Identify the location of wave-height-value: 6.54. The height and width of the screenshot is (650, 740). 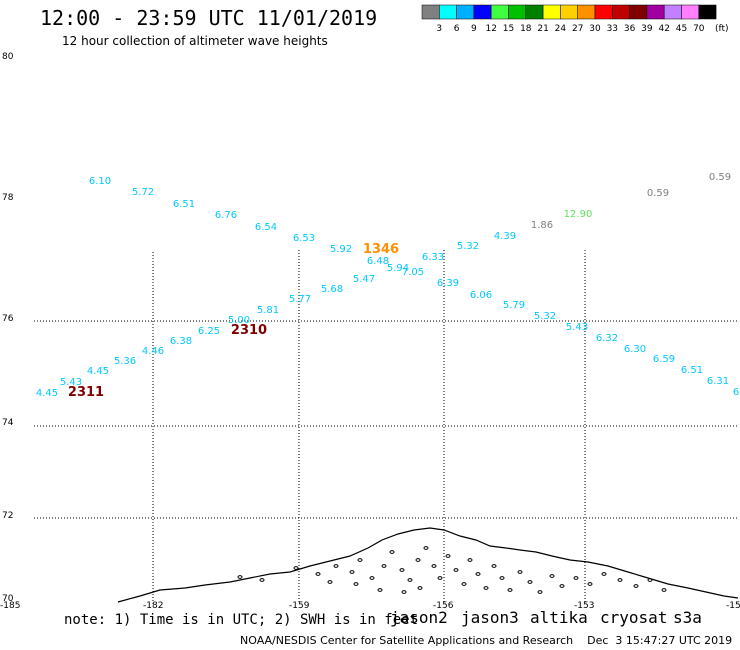
(266, 227).